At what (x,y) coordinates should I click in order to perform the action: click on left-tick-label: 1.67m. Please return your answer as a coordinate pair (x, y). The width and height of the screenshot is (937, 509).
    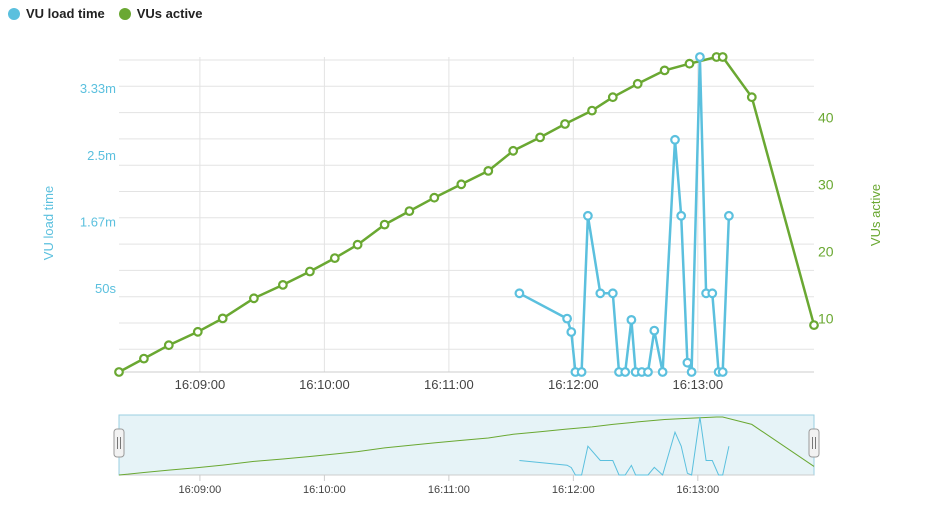
    Looking at the image, I should click on (98, 222).